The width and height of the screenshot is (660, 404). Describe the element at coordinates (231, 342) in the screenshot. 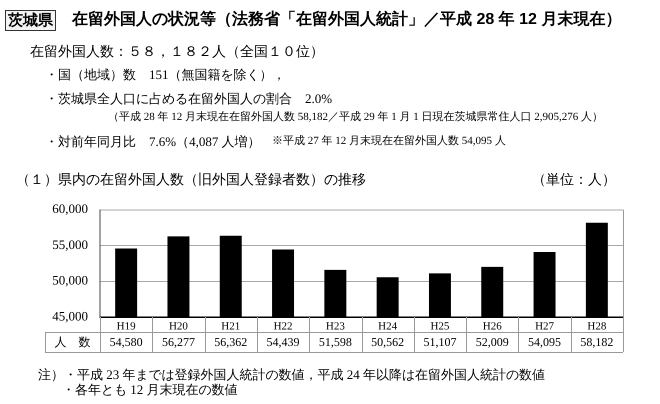

I see `data-label: 56,362` at that location.